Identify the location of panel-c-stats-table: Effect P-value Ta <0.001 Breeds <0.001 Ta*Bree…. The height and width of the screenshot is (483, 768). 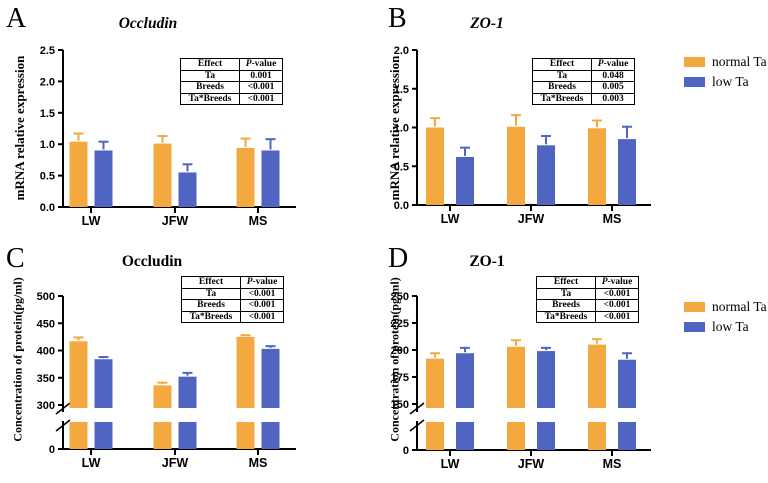
(232, 299).